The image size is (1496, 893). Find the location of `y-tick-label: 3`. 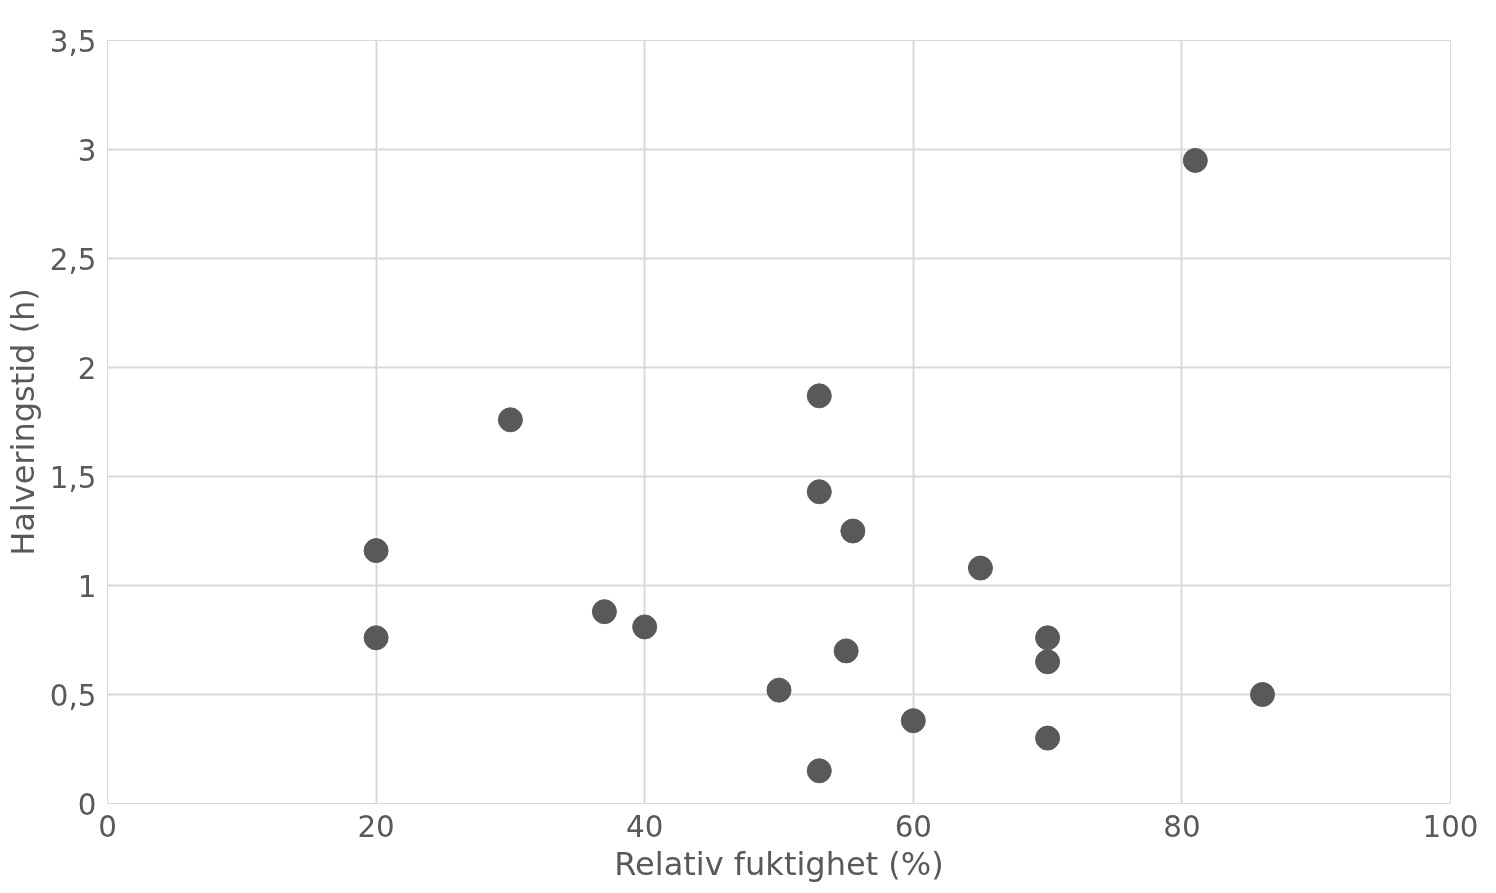

y-tick-label: 3 is located at coordinates (87, 150).